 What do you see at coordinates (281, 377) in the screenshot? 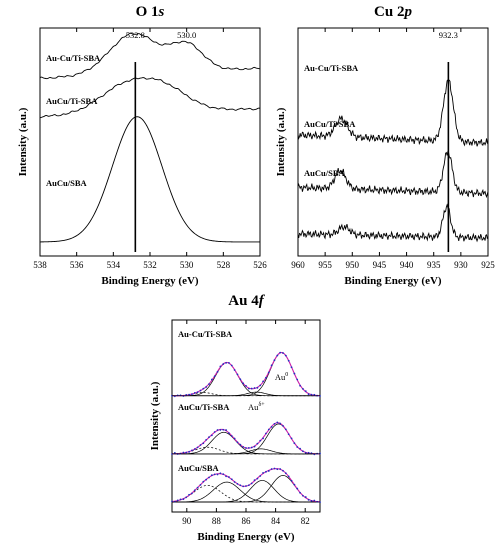
I see `annotation-au-0: Au0` at bounding box center [281, 377].